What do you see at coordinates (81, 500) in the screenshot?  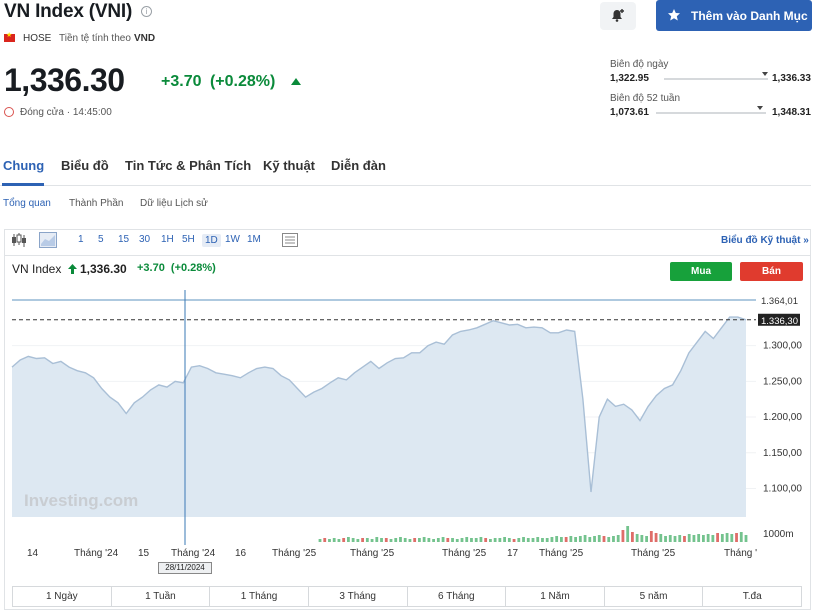 I see `investing-watermark: Investing.com` at bounding box center [81, 500].